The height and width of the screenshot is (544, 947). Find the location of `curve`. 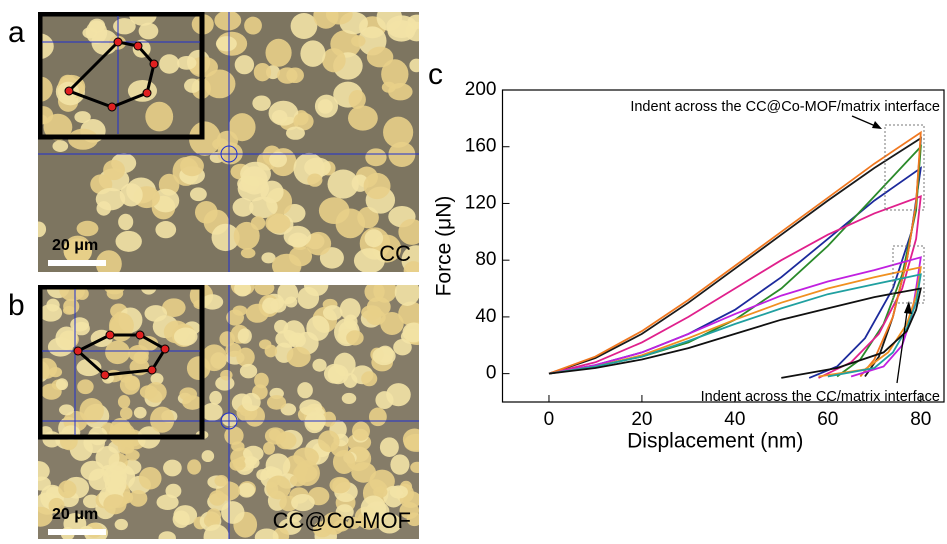

curve is located at coordinates (735, 325).